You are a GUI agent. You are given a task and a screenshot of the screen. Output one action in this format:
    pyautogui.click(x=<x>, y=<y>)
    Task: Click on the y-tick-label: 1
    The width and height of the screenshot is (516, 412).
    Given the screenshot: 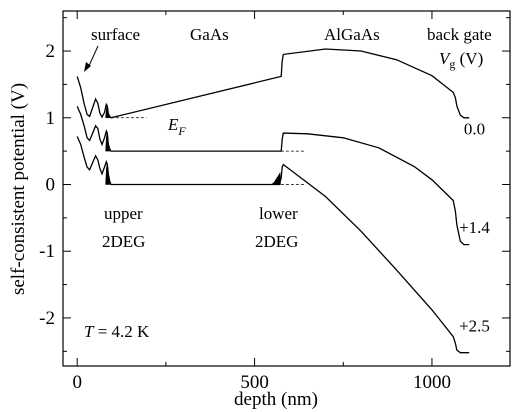 What is the action you would take?
    pyautogui.click(x=51, y=118)
    